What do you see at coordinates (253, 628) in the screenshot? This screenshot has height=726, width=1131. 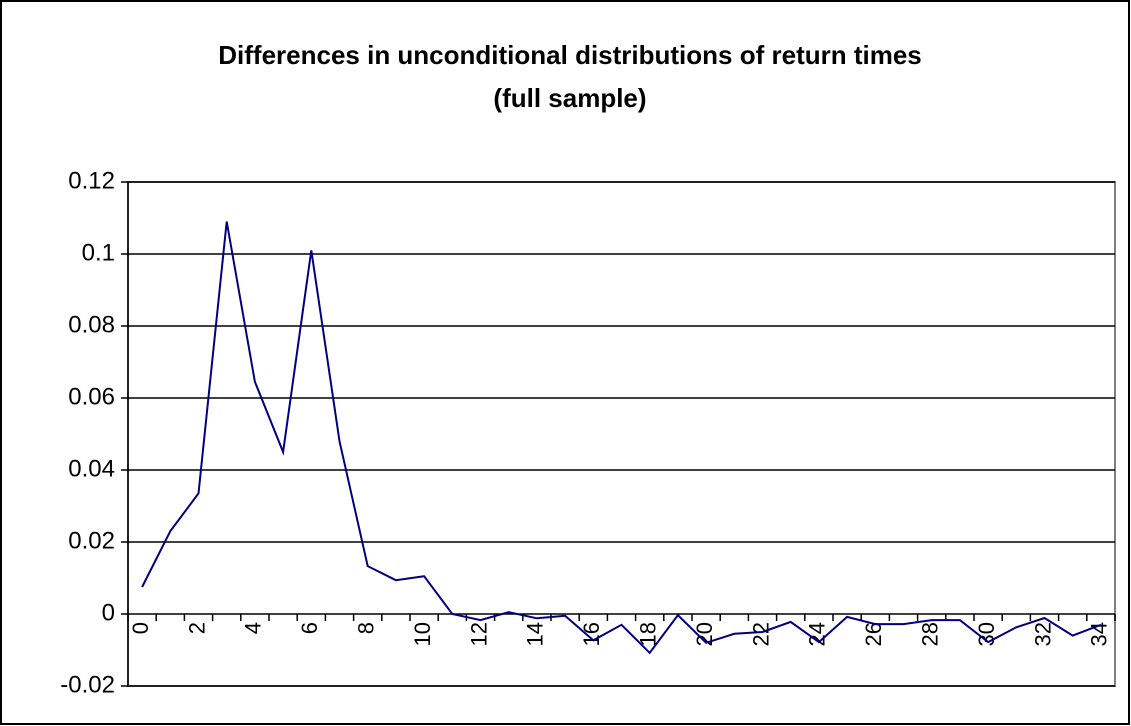 I see `x-tick-label: 4` at bounding box center [253, 628].